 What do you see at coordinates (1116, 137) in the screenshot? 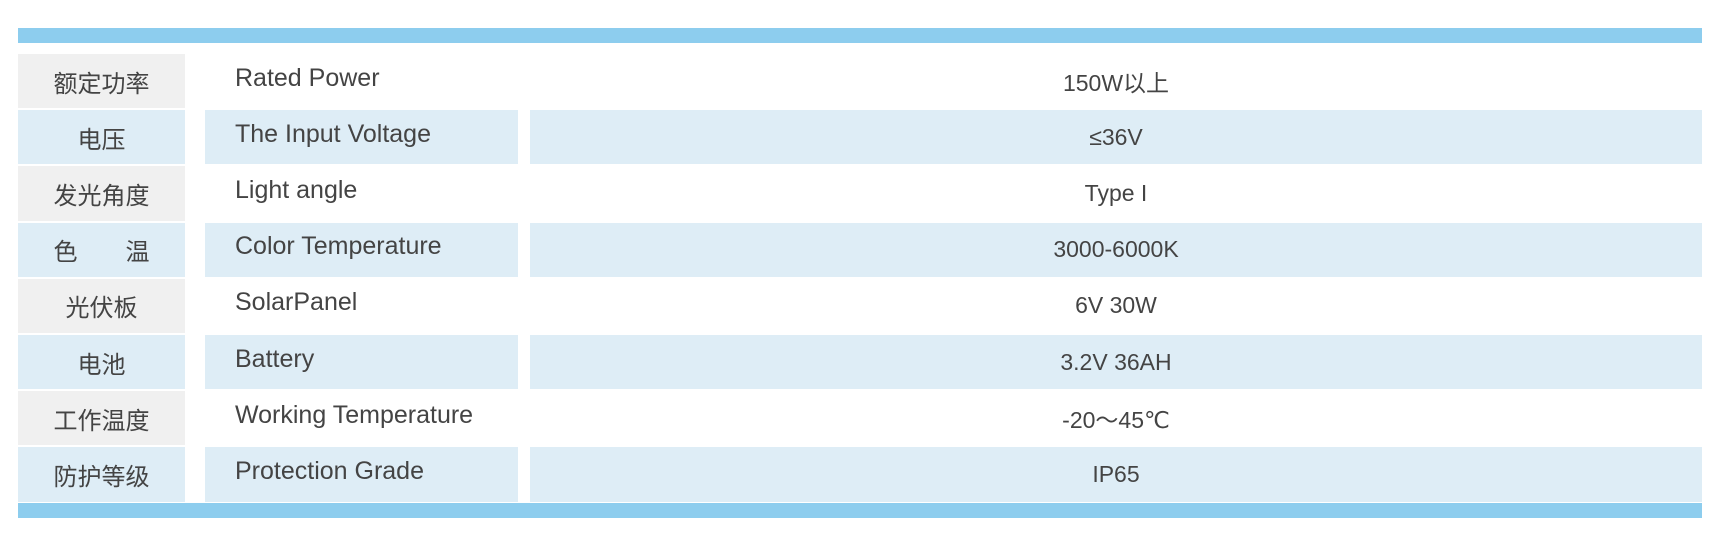
I see `value: ≤36V` at bounding box center [1116, 137].